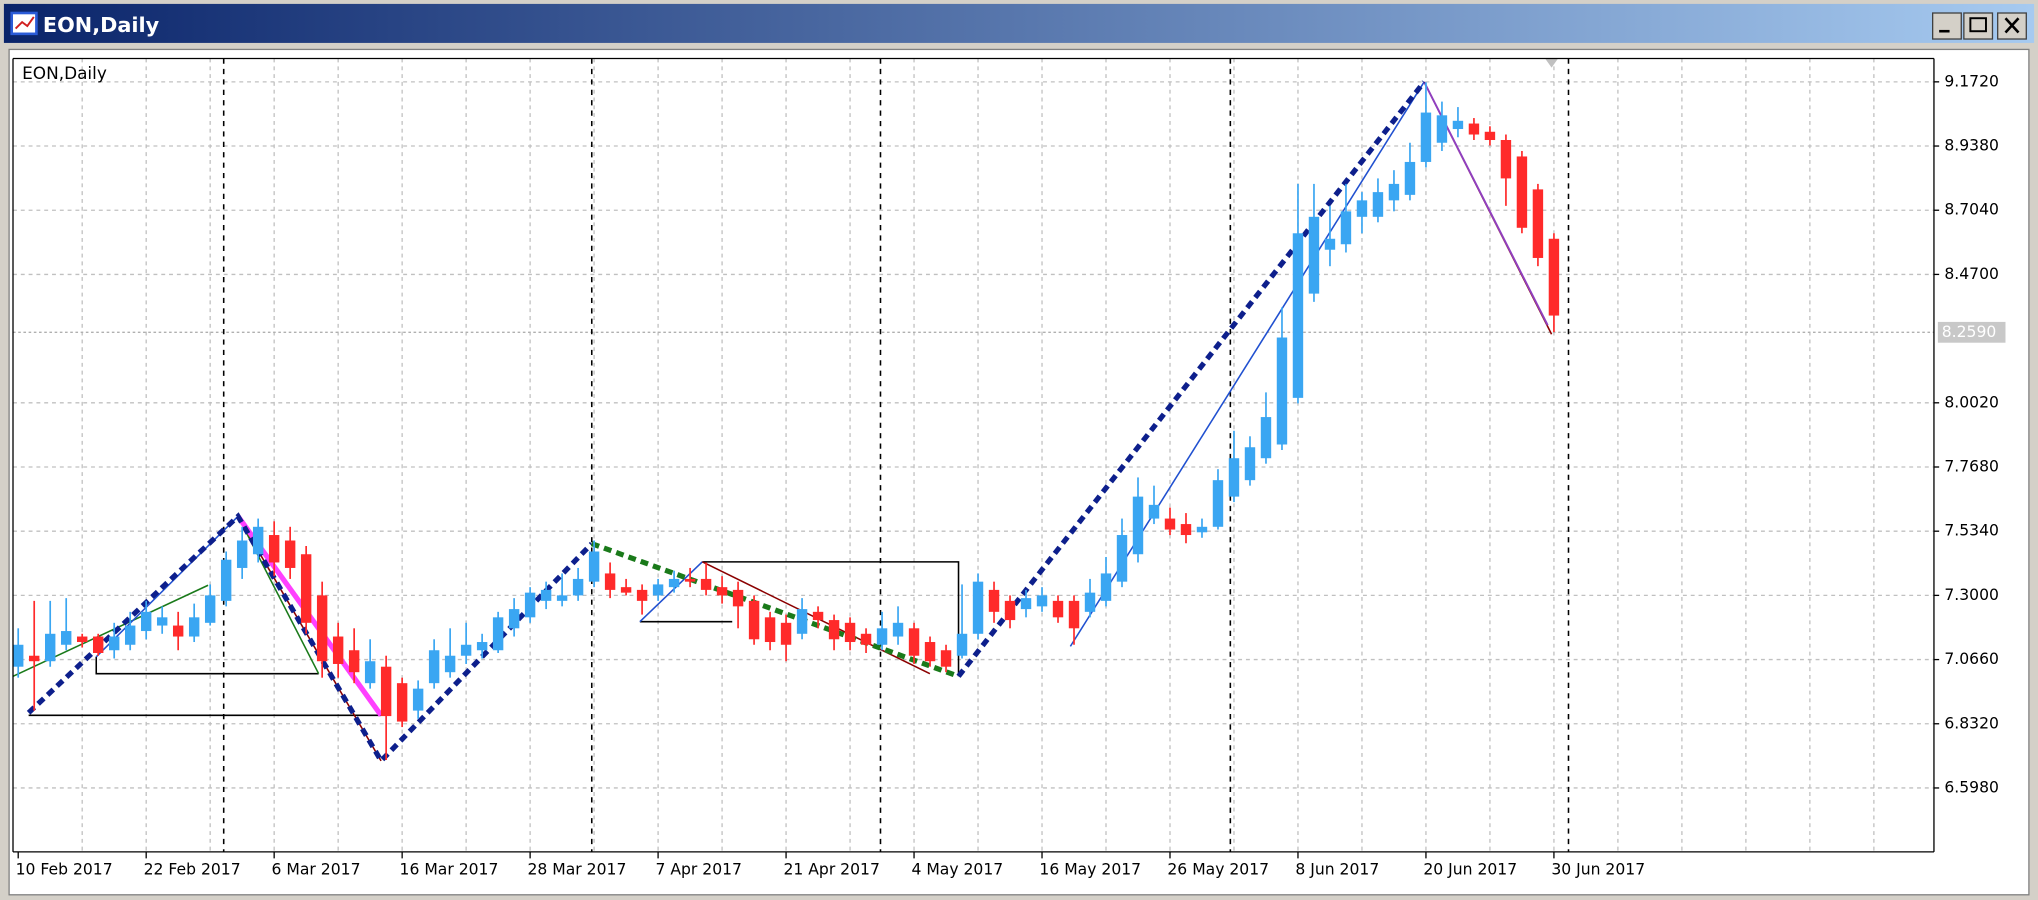 This screenshot has width=2038, height=900. I want to click on y-tick-label: 7.3000, so click(1971, 595).